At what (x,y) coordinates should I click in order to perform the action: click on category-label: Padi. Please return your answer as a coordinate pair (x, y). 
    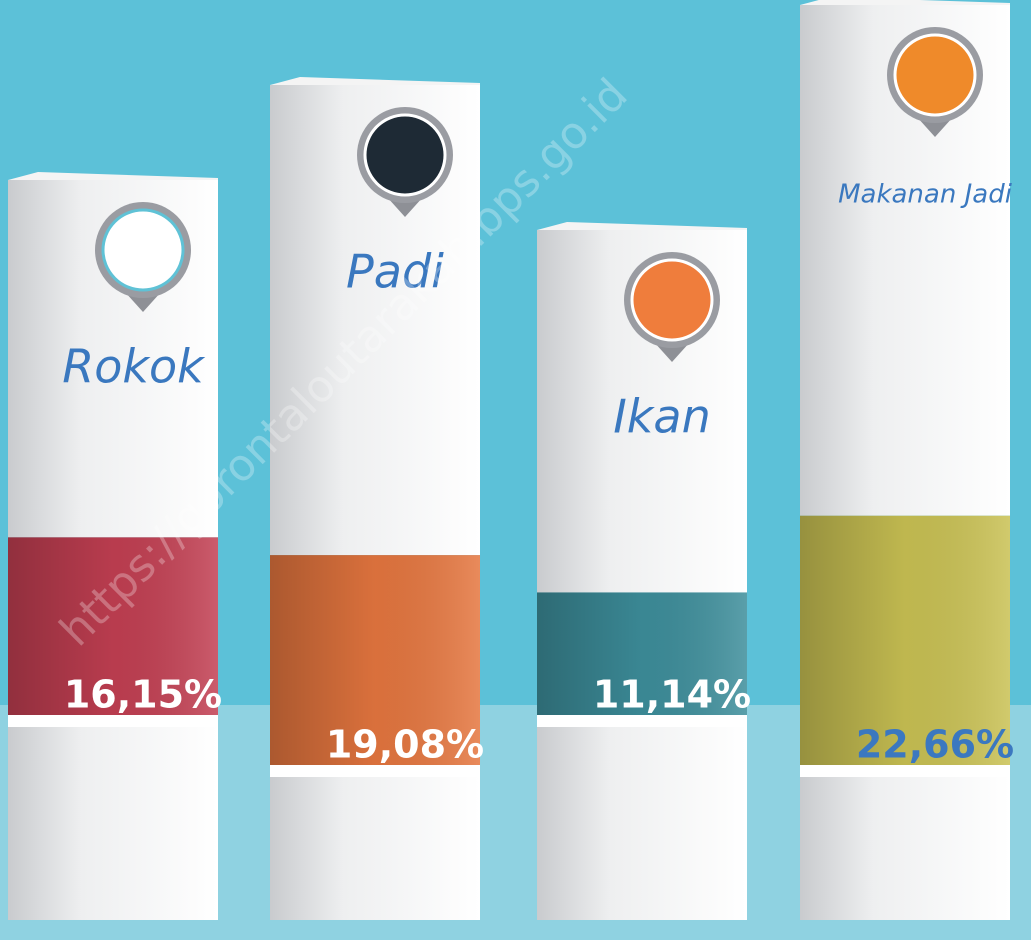
    Looking at the image, I should click on (395, 272).